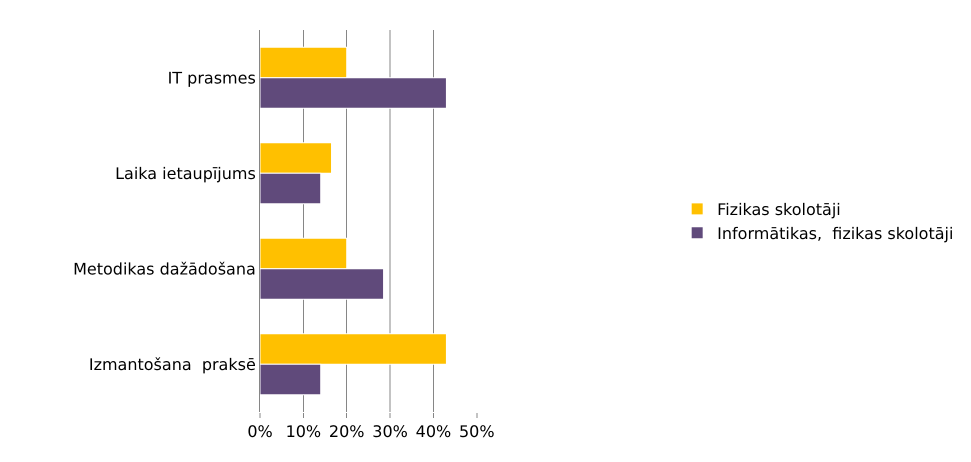 The height and width of the screenshot is (462, 971). I want to click on x-tick-label: 0%, so click(260, 432).